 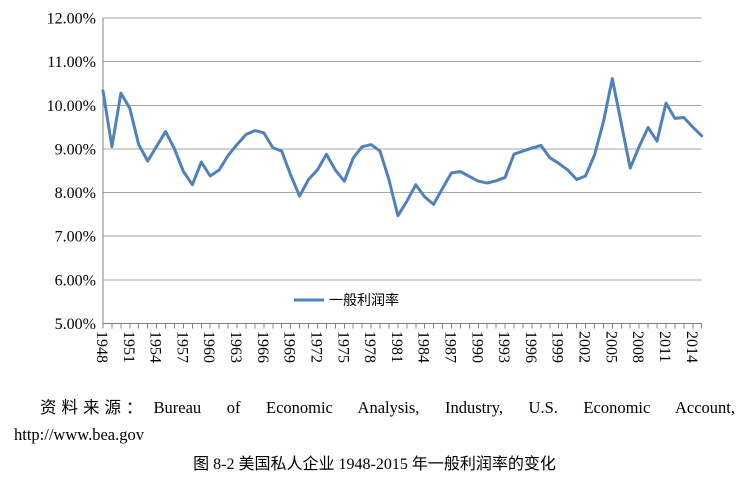 What do you see at coordinates (71, 106) in the screenshot?
I see `y-tick-label: 10.00%` at bounding box center [71, 106].